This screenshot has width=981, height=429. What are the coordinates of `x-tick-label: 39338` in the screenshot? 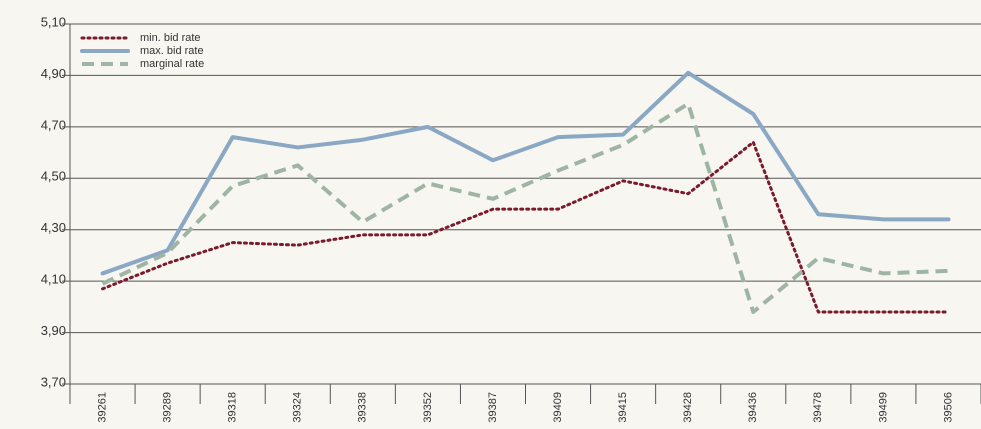 It's located at (363, 407).